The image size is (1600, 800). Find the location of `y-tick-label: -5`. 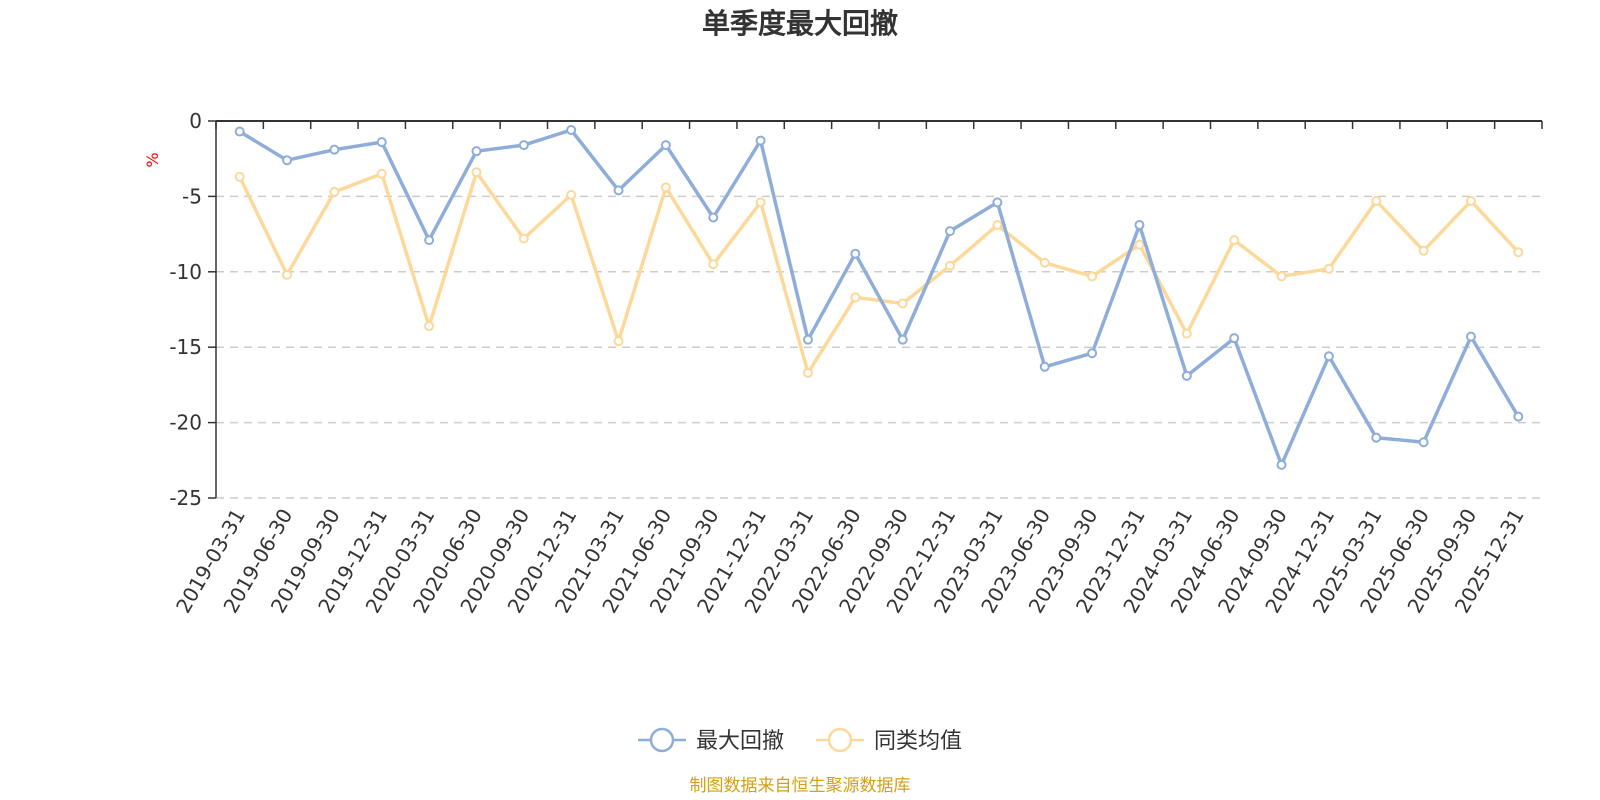

y-tick-label: -5 is located at coordinates (192, 196).